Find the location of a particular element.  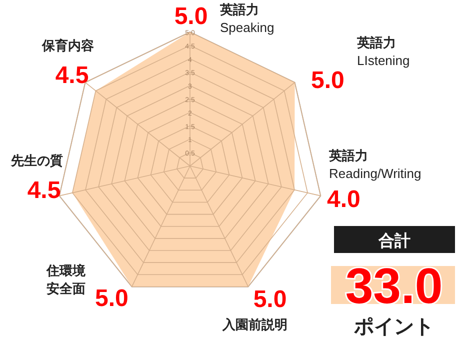

text: ポイント is located at coordinates (393, 327).